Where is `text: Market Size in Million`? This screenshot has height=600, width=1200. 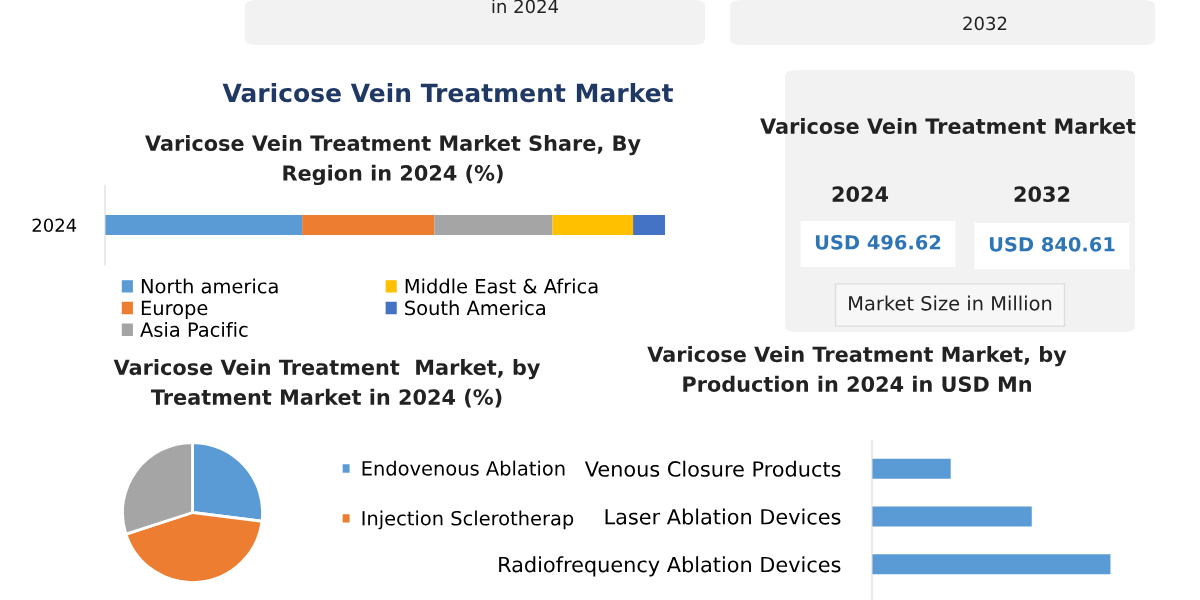
text: Market Size in Million is located at coordinates (950, 303).